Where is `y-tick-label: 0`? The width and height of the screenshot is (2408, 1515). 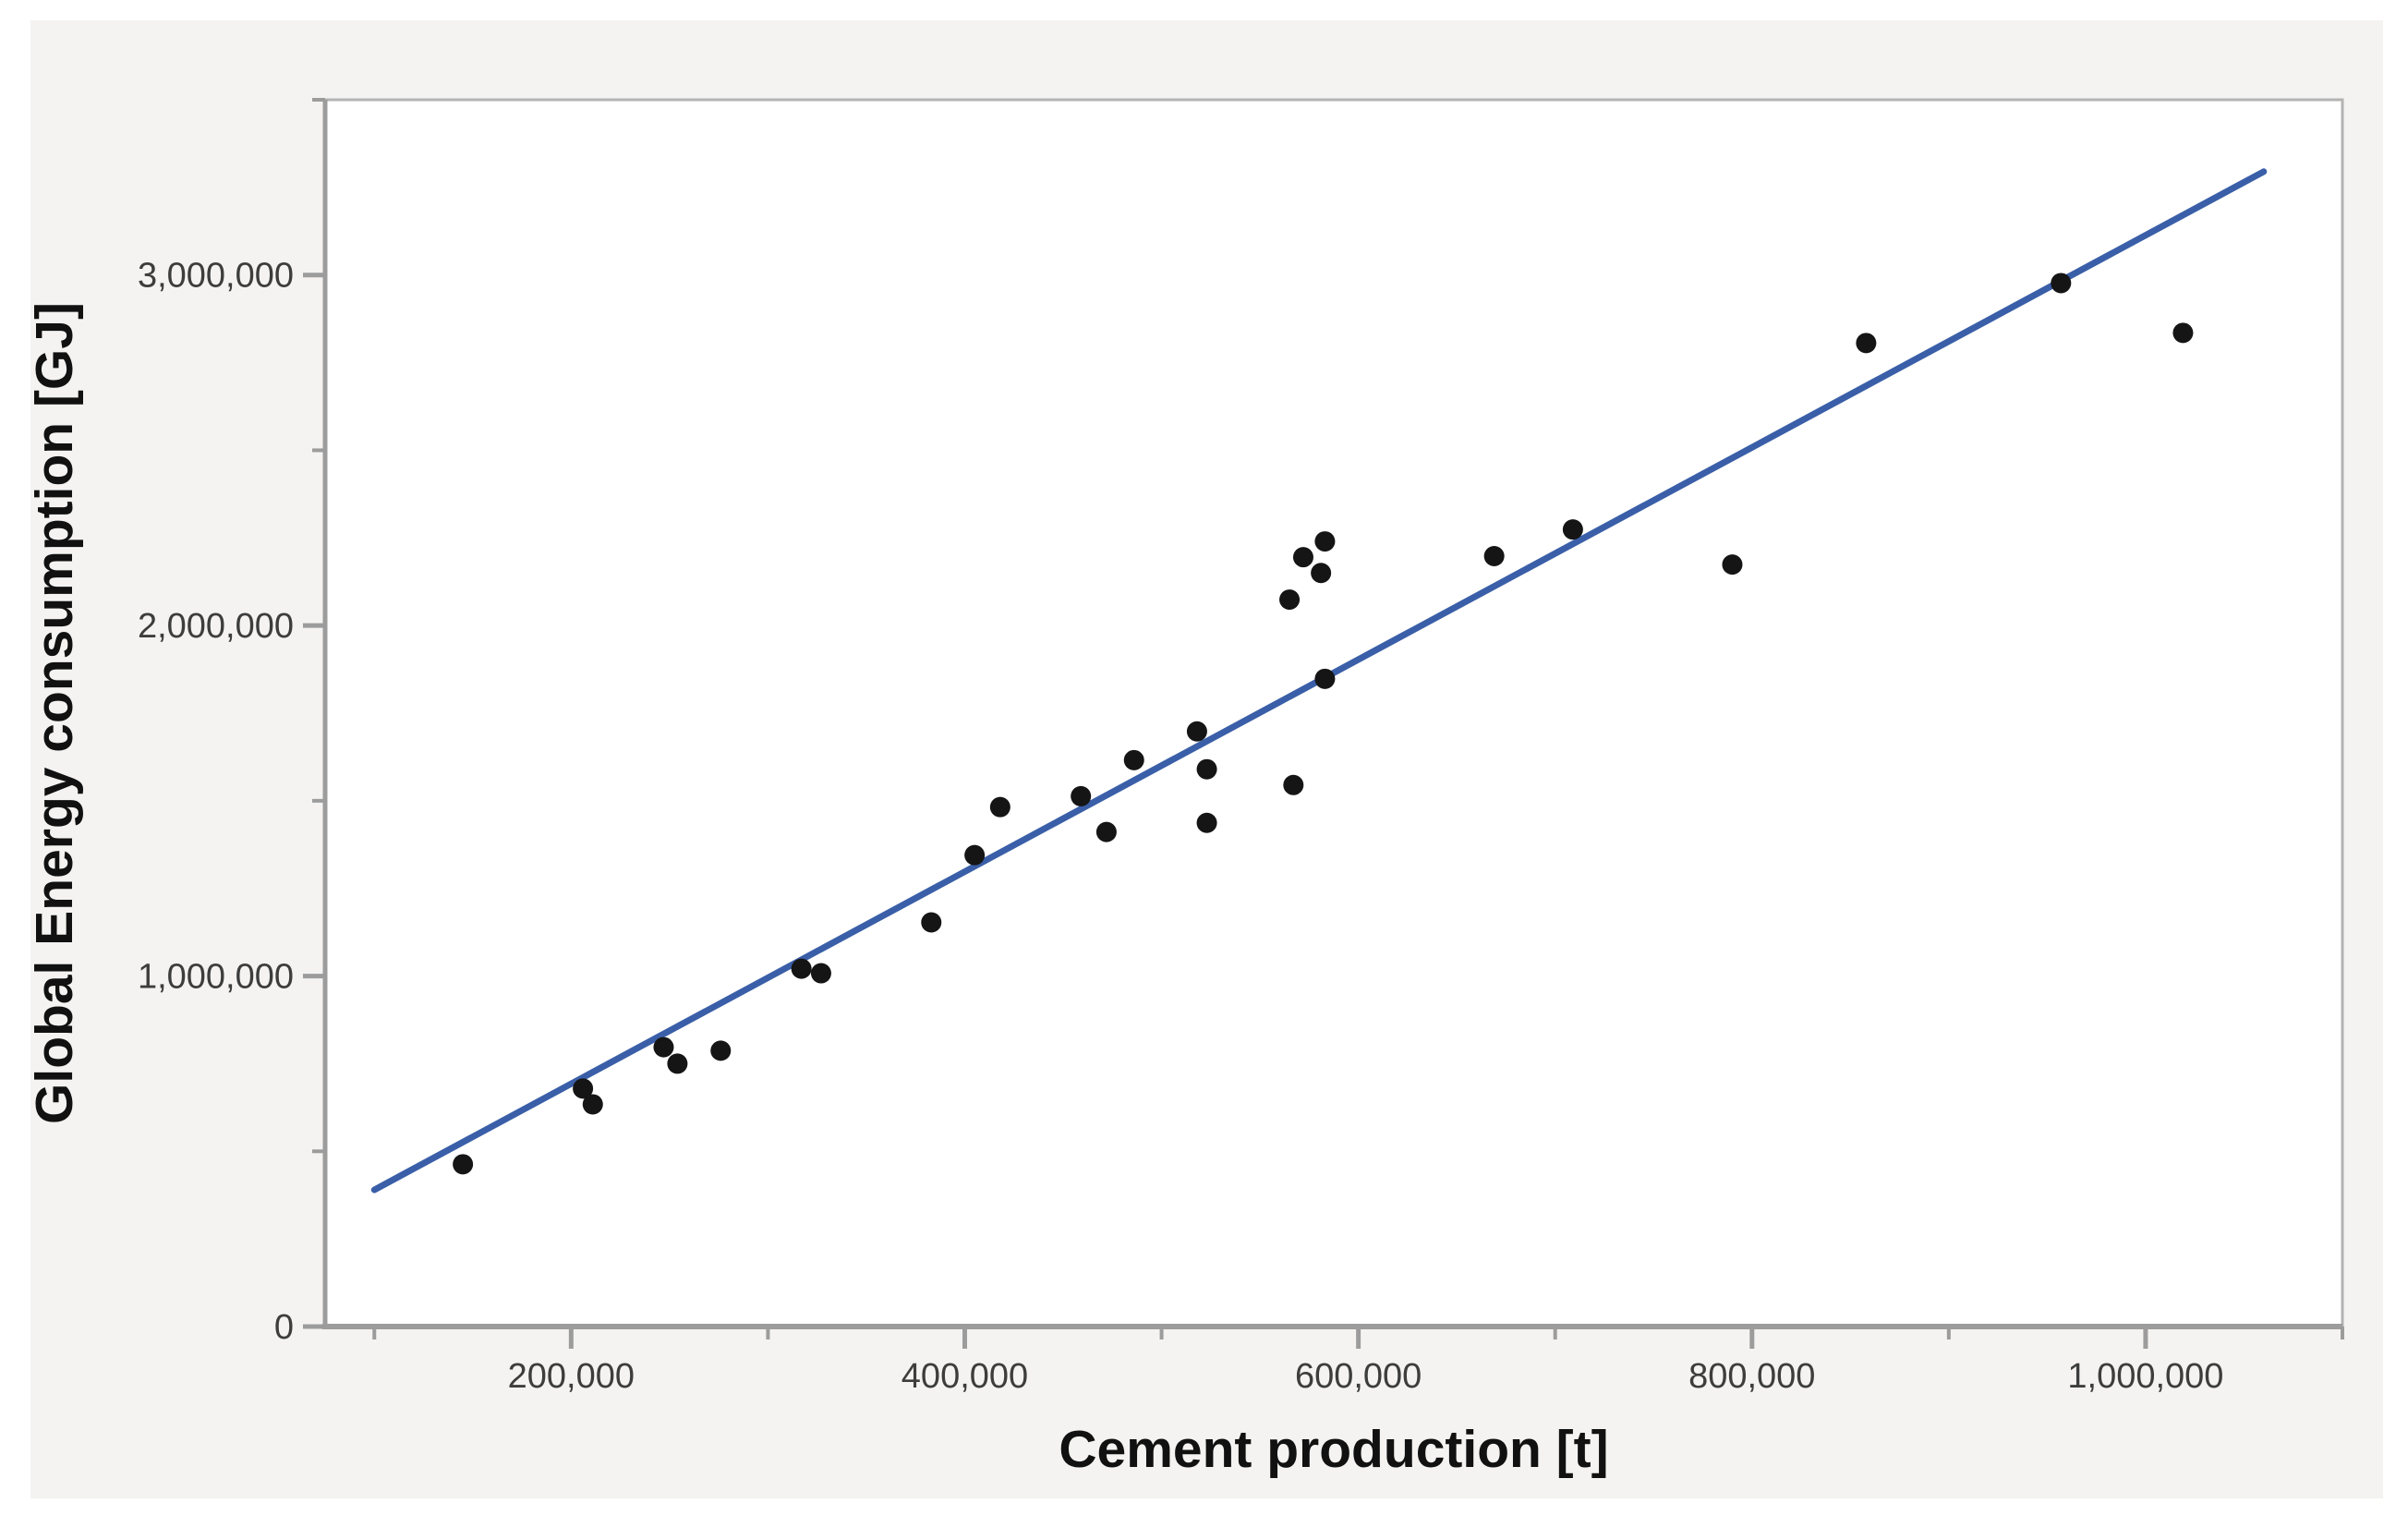
y-tick-label: 0 is located at coordinates (284, 1327).